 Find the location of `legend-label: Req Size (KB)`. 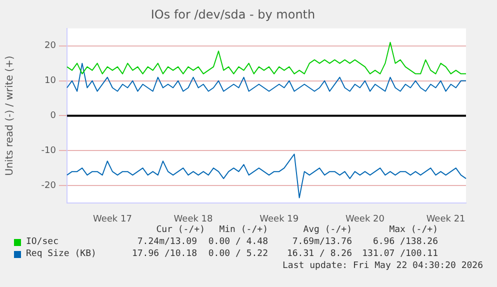

legend-label: Req Size (KB) is located at coordinates (61, 254).